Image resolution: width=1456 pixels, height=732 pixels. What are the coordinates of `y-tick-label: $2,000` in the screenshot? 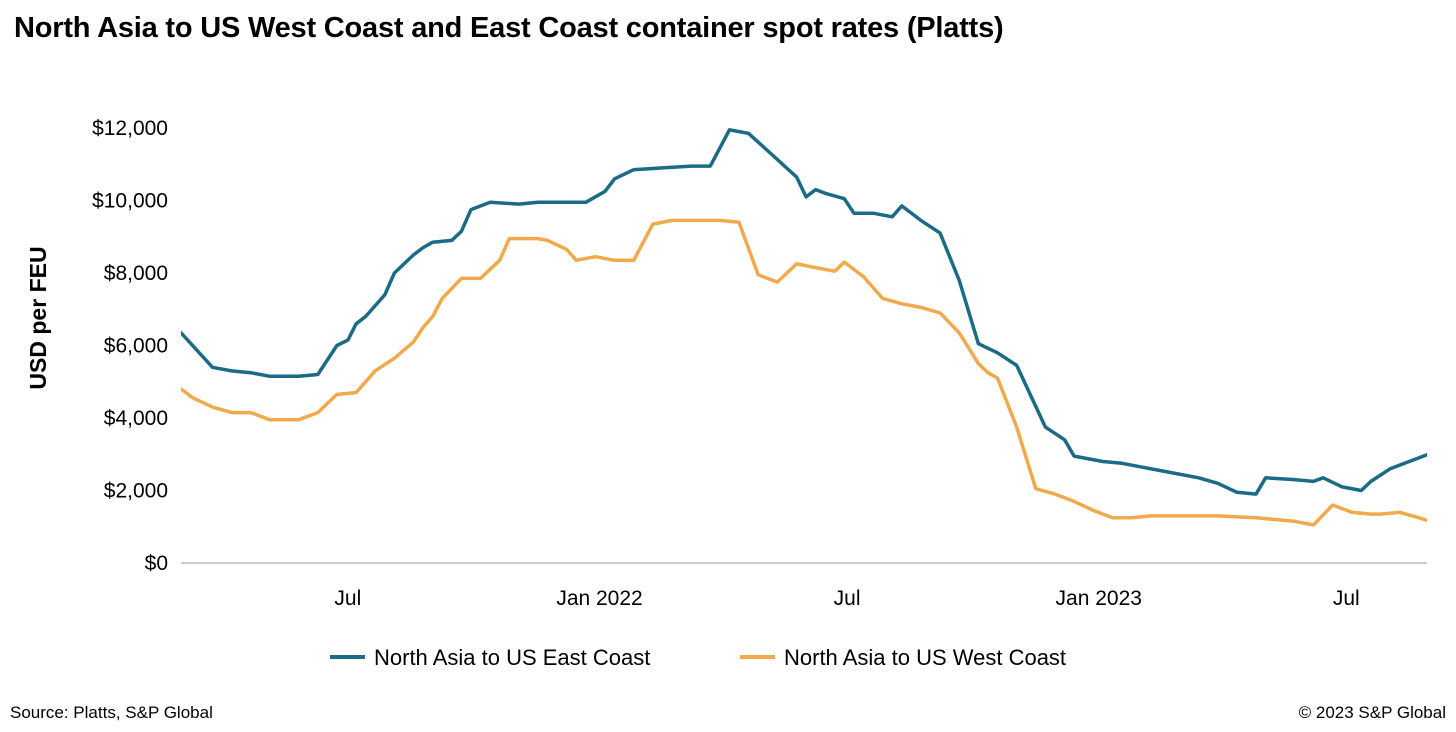 It's located at (136, 491).